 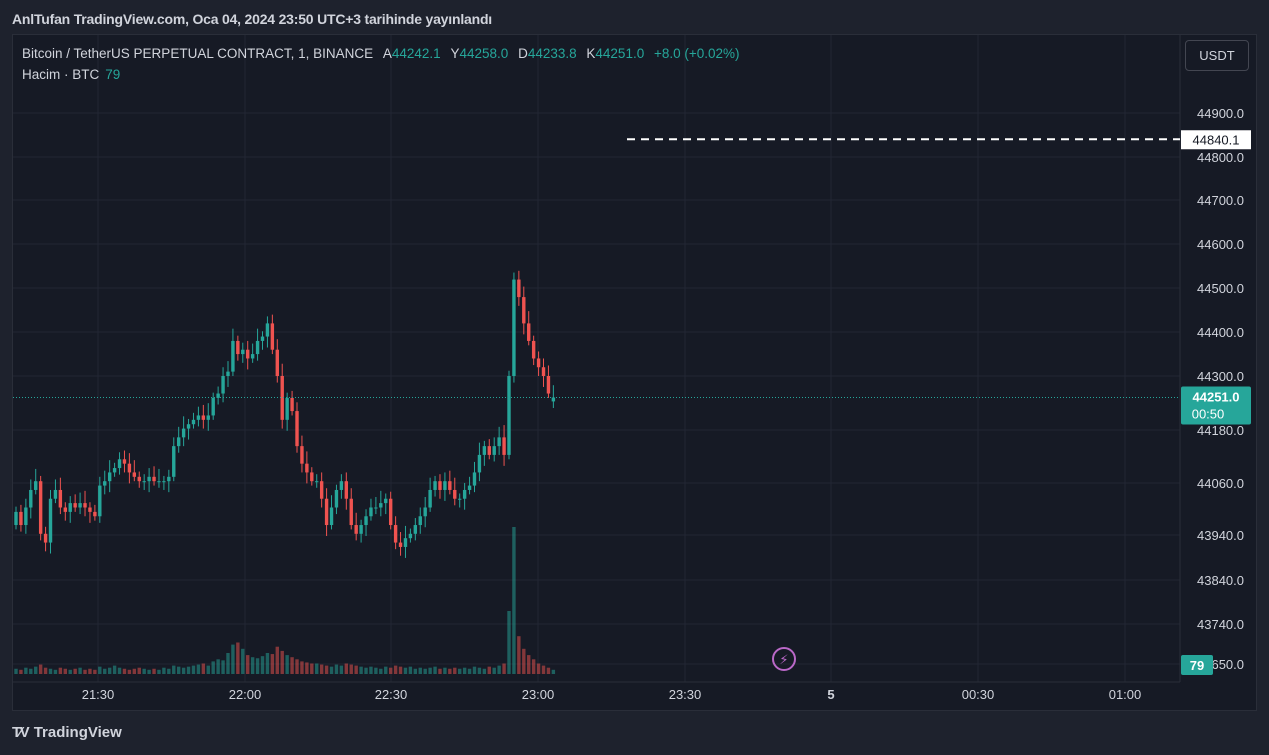 What do you see at coordinates (523, 53) in the screenshot?
I see `low-label: D` at bounding box center [523, 53].